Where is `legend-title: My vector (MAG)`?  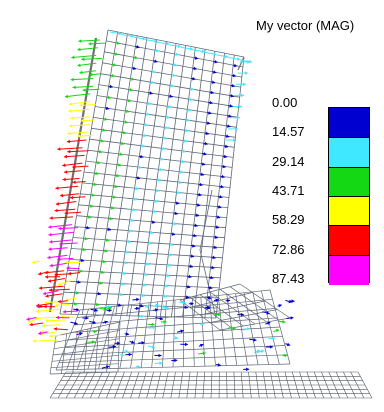
legend-title: My vector (MAG) is located at coordinates (305, 25).